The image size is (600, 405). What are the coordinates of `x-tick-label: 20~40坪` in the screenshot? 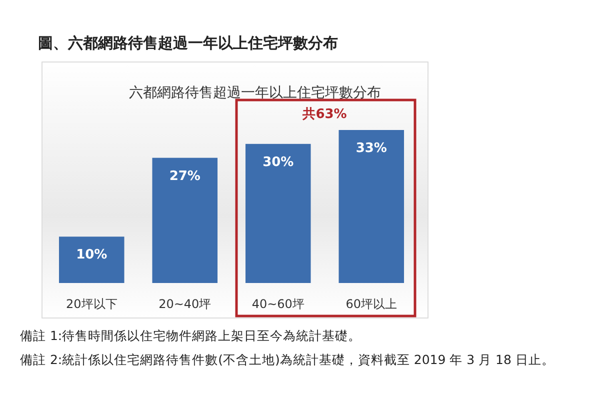 It's located at (185, 304).